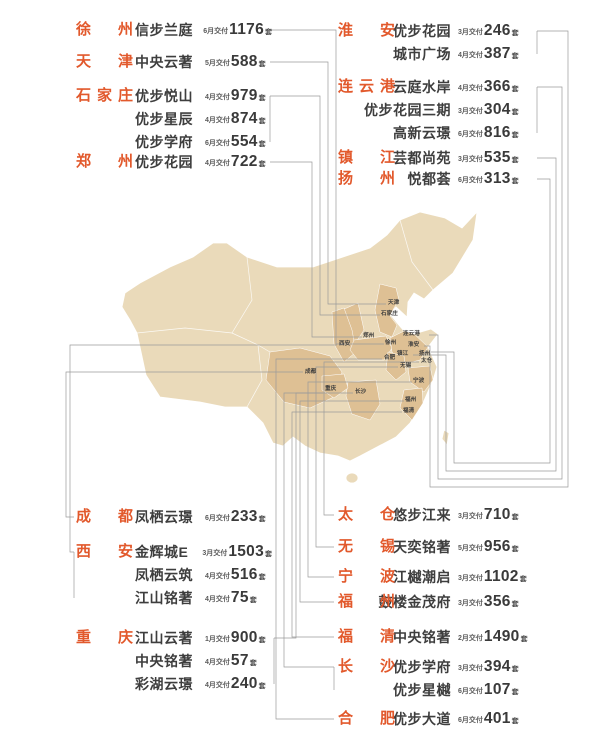 The image size is (600, 740). I want to click on city-group: 郑州 优步花园 4月交付 722 套, so click(174, 161).